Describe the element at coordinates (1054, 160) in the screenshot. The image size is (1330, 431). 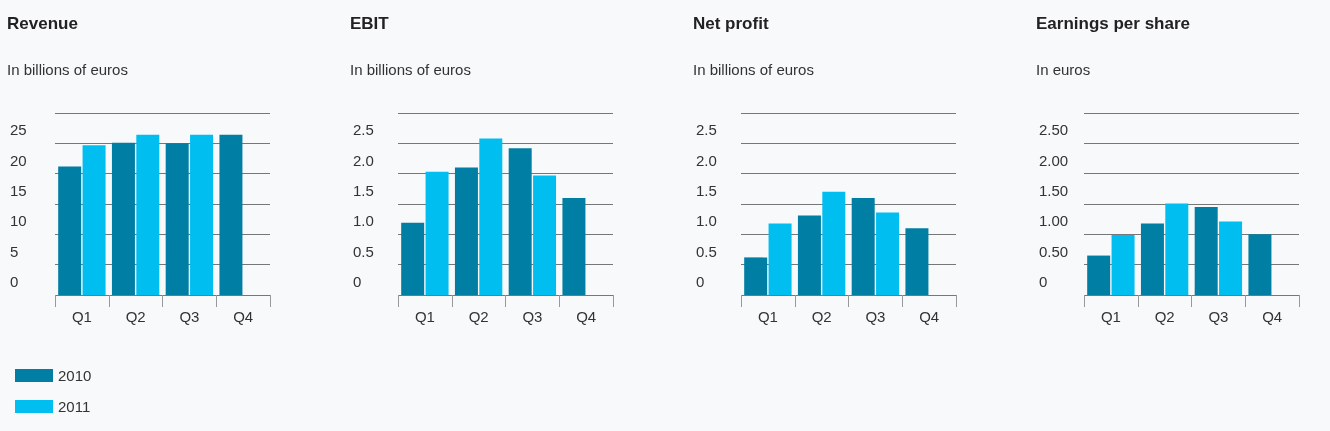
I see `y-tick-label: 2.00` at that location.